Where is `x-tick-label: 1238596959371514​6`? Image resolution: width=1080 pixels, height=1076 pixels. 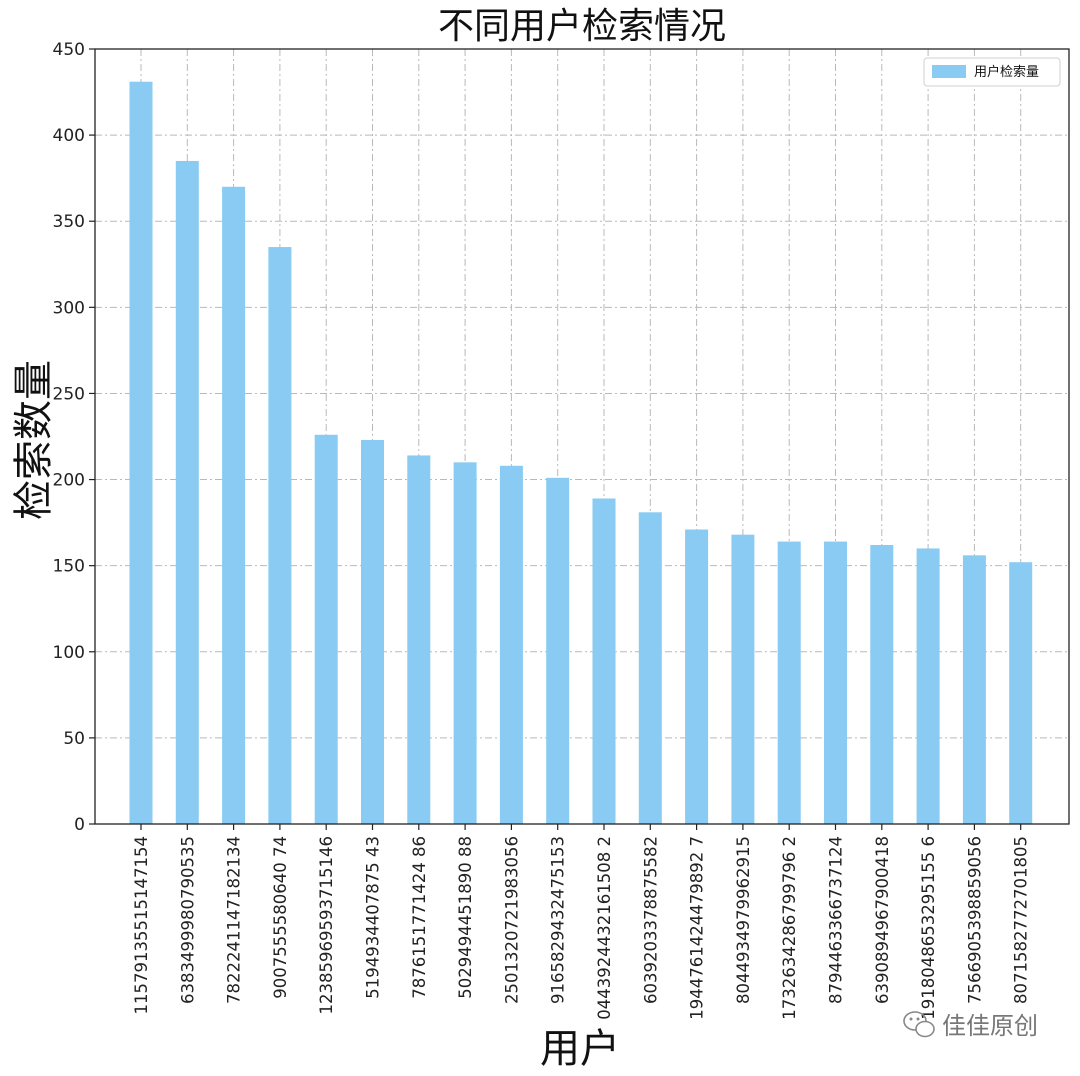
x-tick-label: 1238596959371514​6 is located at coordinates (326, 925).